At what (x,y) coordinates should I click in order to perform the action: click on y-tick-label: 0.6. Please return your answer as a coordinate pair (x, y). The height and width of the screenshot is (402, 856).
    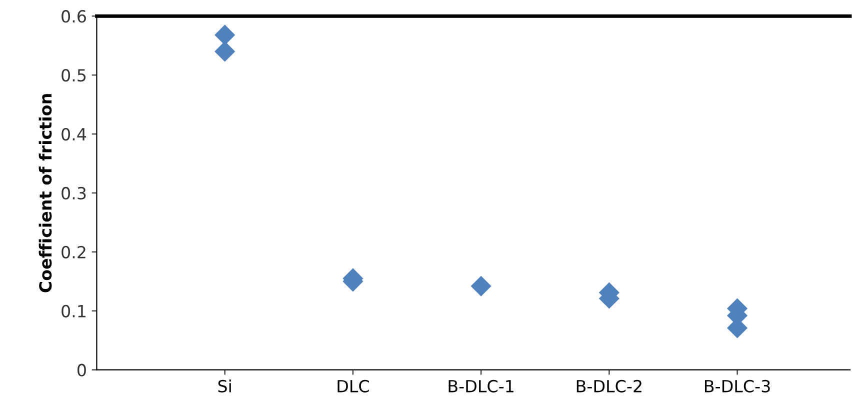
    Looking at the image, I should click on (74, 16).